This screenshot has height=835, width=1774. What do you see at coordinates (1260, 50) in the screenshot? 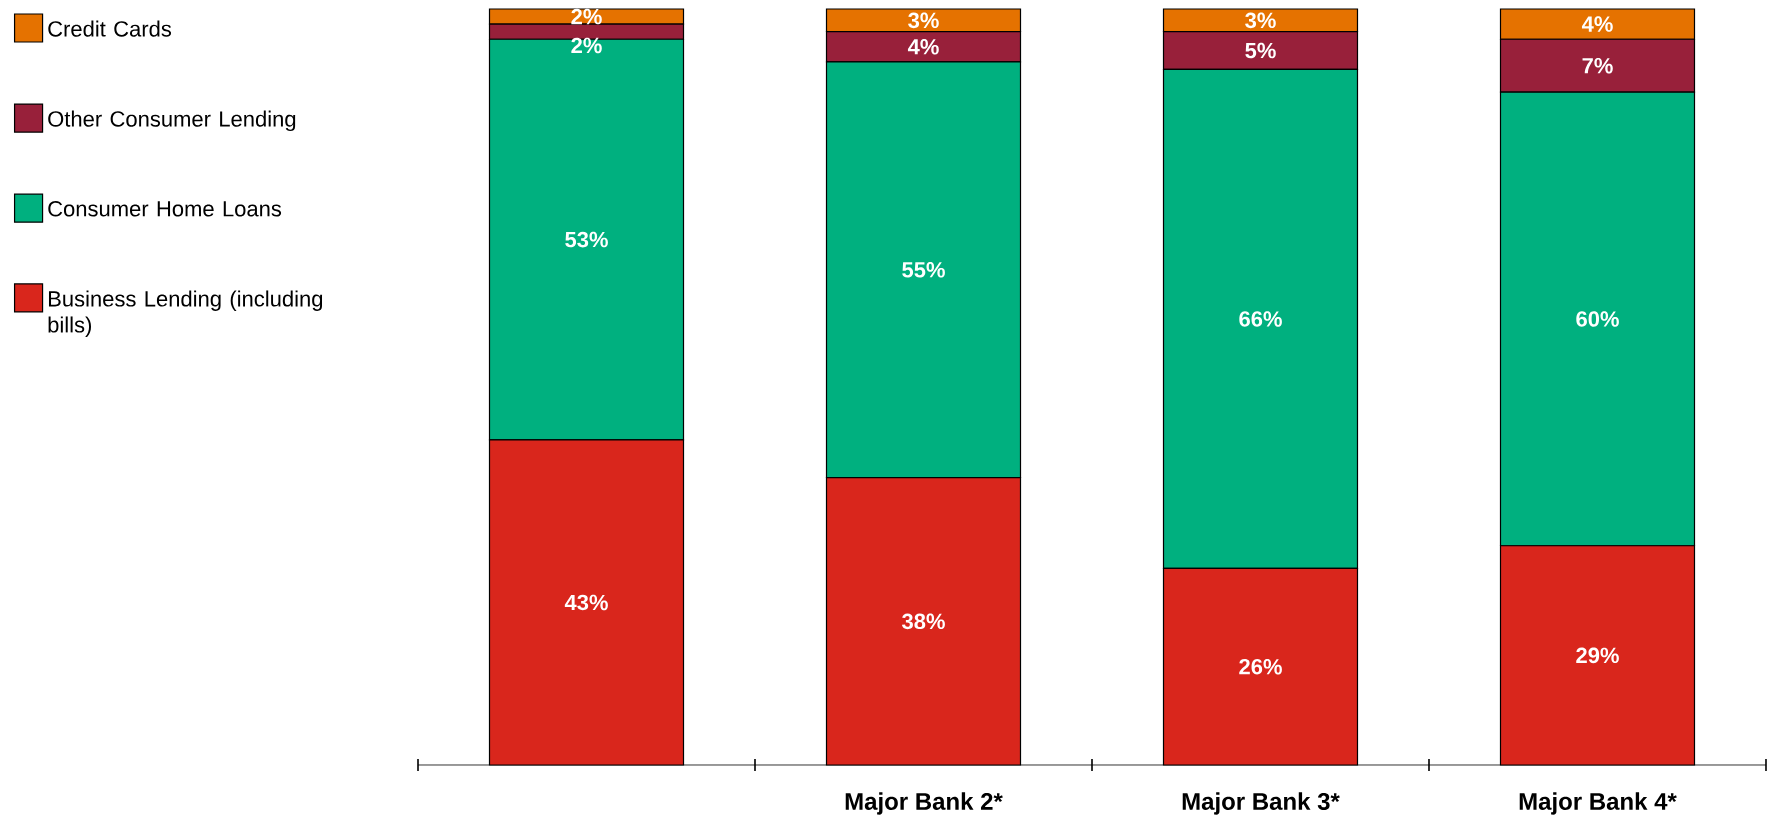
I see `data-label: 5%` at bounding box center [1260, 50].